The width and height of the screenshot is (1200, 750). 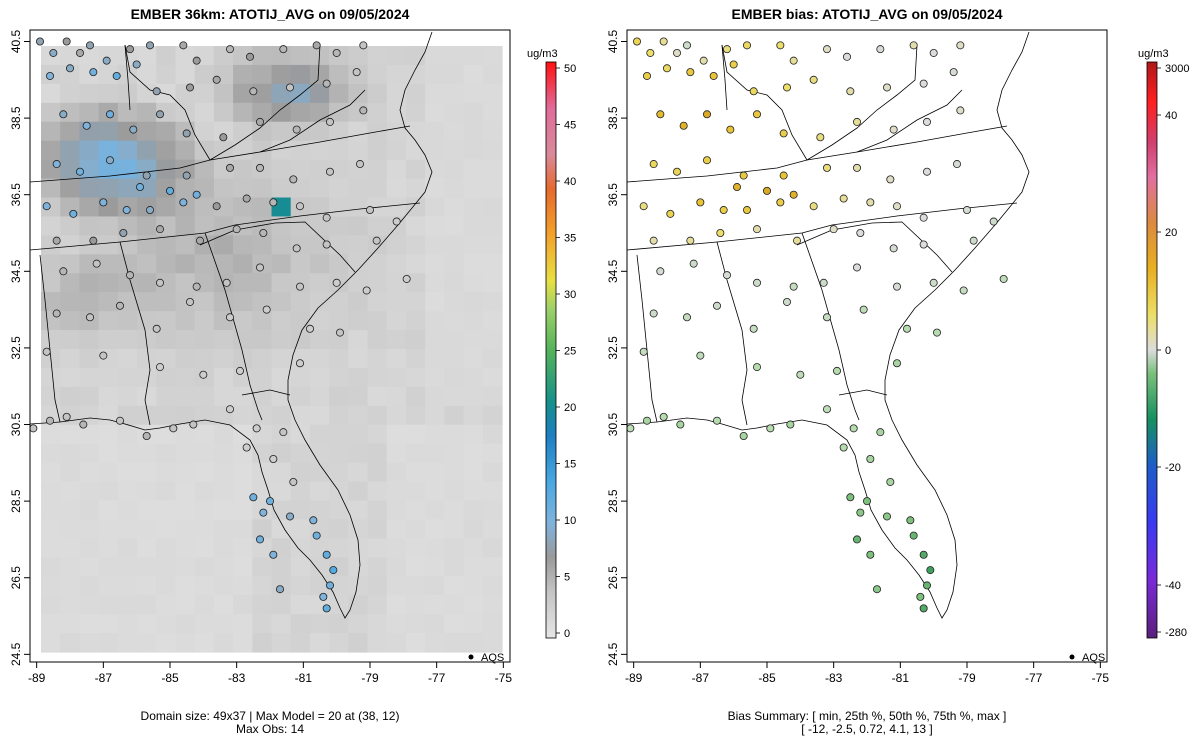 What do you see at coordinates (1093, 658) in the screenshot?
I see `legend-label: AQS` at bounding box center [1093, 658].